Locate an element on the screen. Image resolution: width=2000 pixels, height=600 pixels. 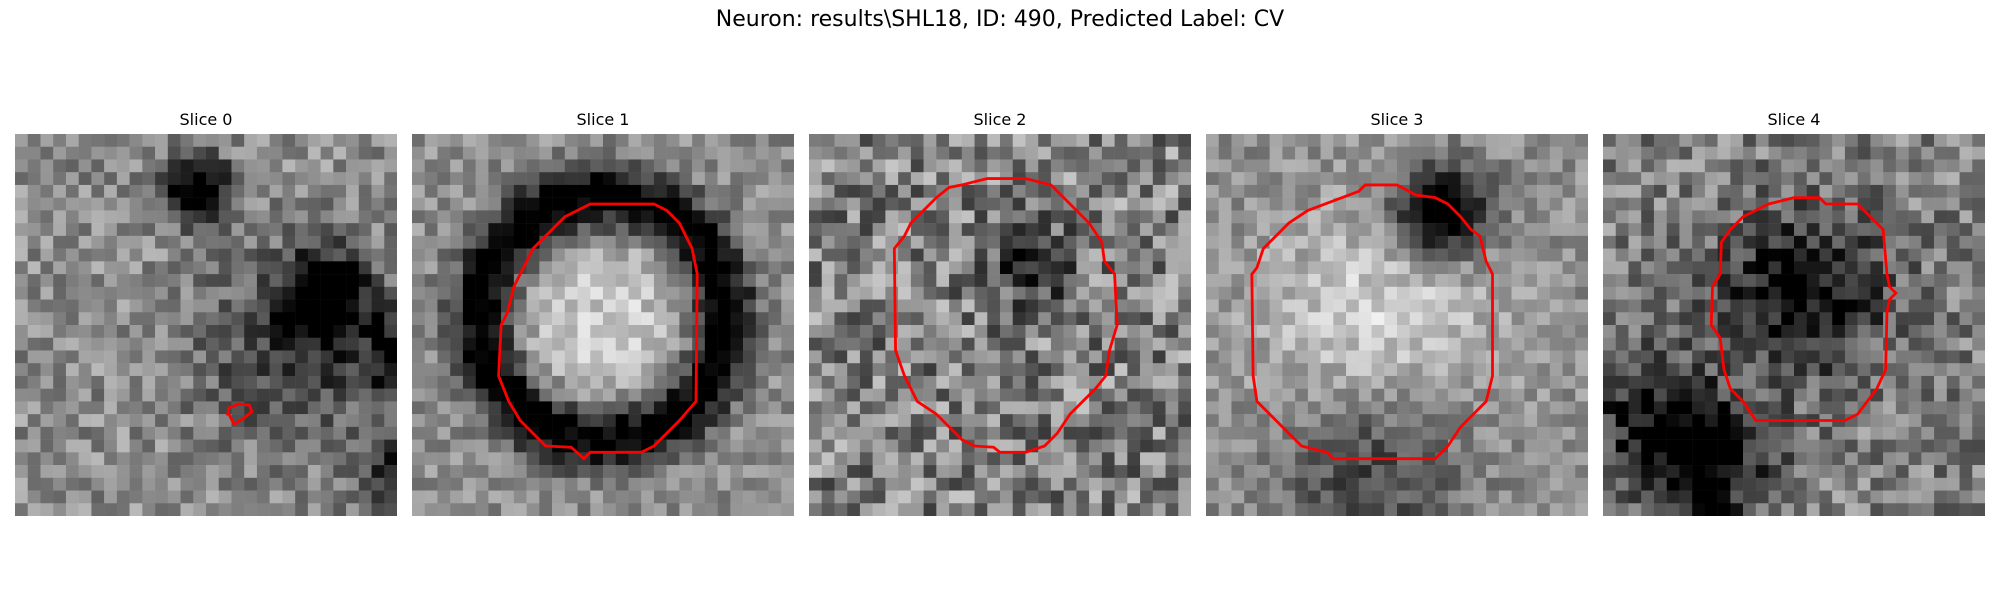
slice-title: Slice 4 is located at coordinates (1794, 119).